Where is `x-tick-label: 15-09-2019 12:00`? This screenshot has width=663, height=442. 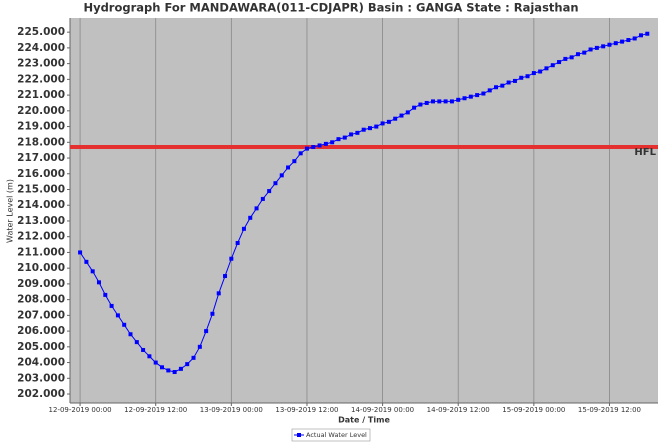 x-tick-label: 15-09-2019 12:00 is located at coordinates (609, 410).